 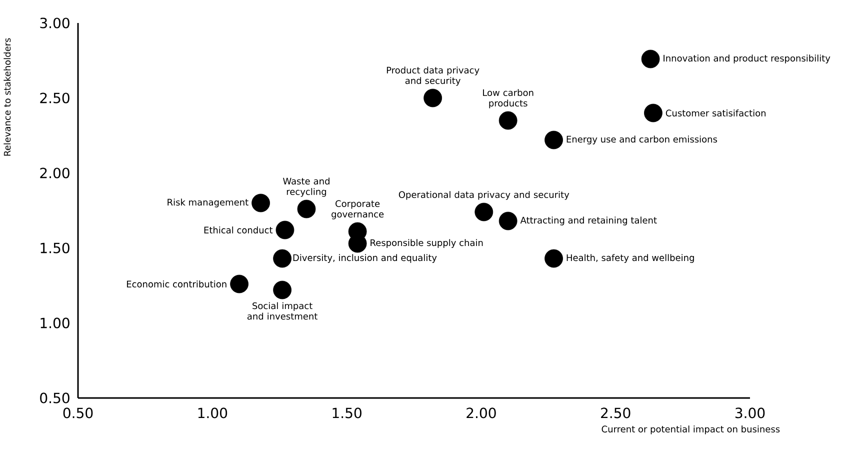 I want to click on y-tick-label: 3.00, so click(x=55, y=23).